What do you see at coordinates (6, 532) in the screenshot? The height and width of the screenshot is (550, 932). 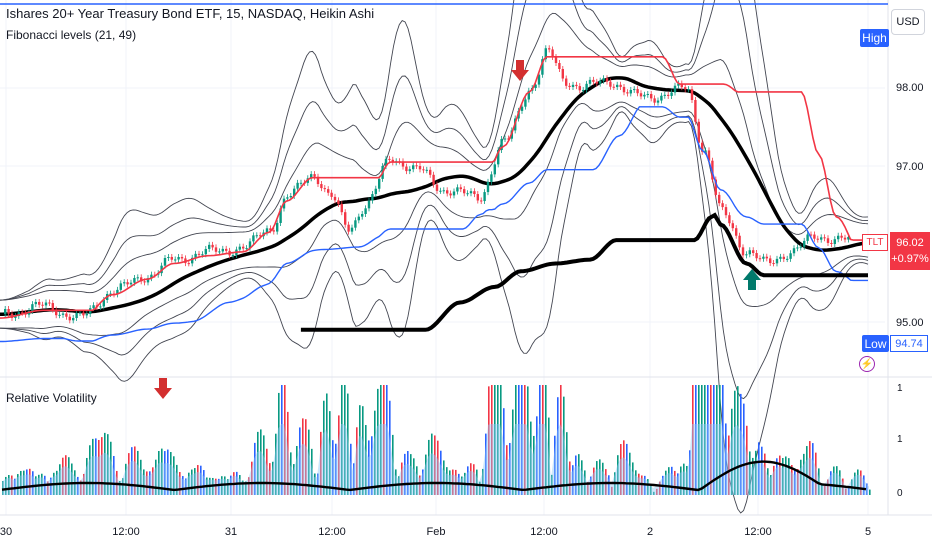 I see `time-axis-label: 30` at bounding box center [6, 532].